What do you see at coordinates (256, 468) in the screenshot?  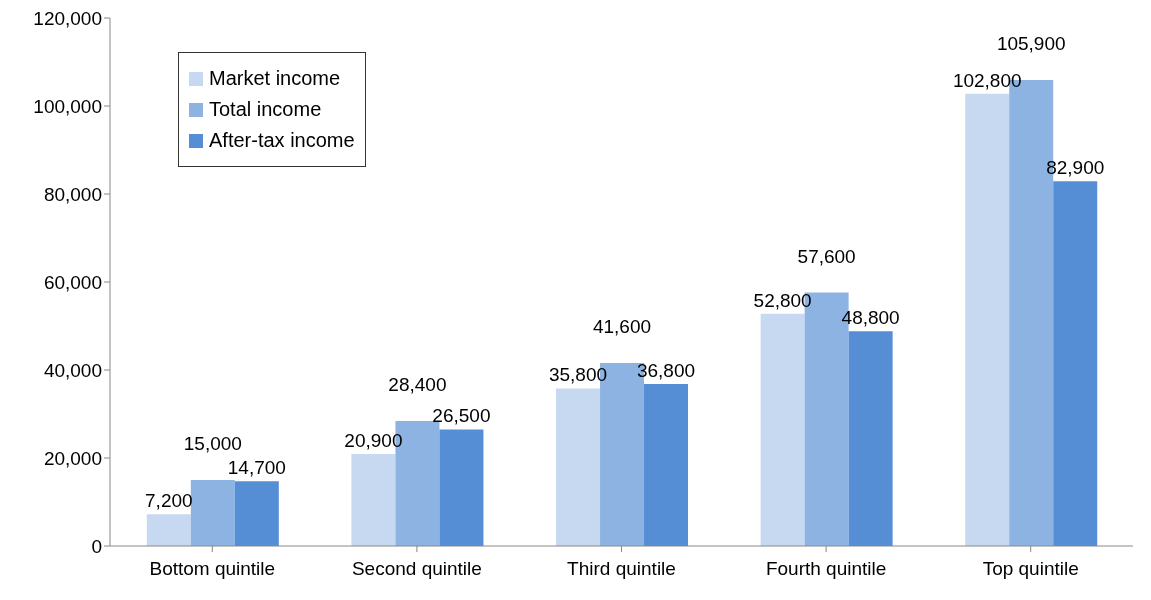 I see `data-label: 14,700` at bounding box center [256, 468].